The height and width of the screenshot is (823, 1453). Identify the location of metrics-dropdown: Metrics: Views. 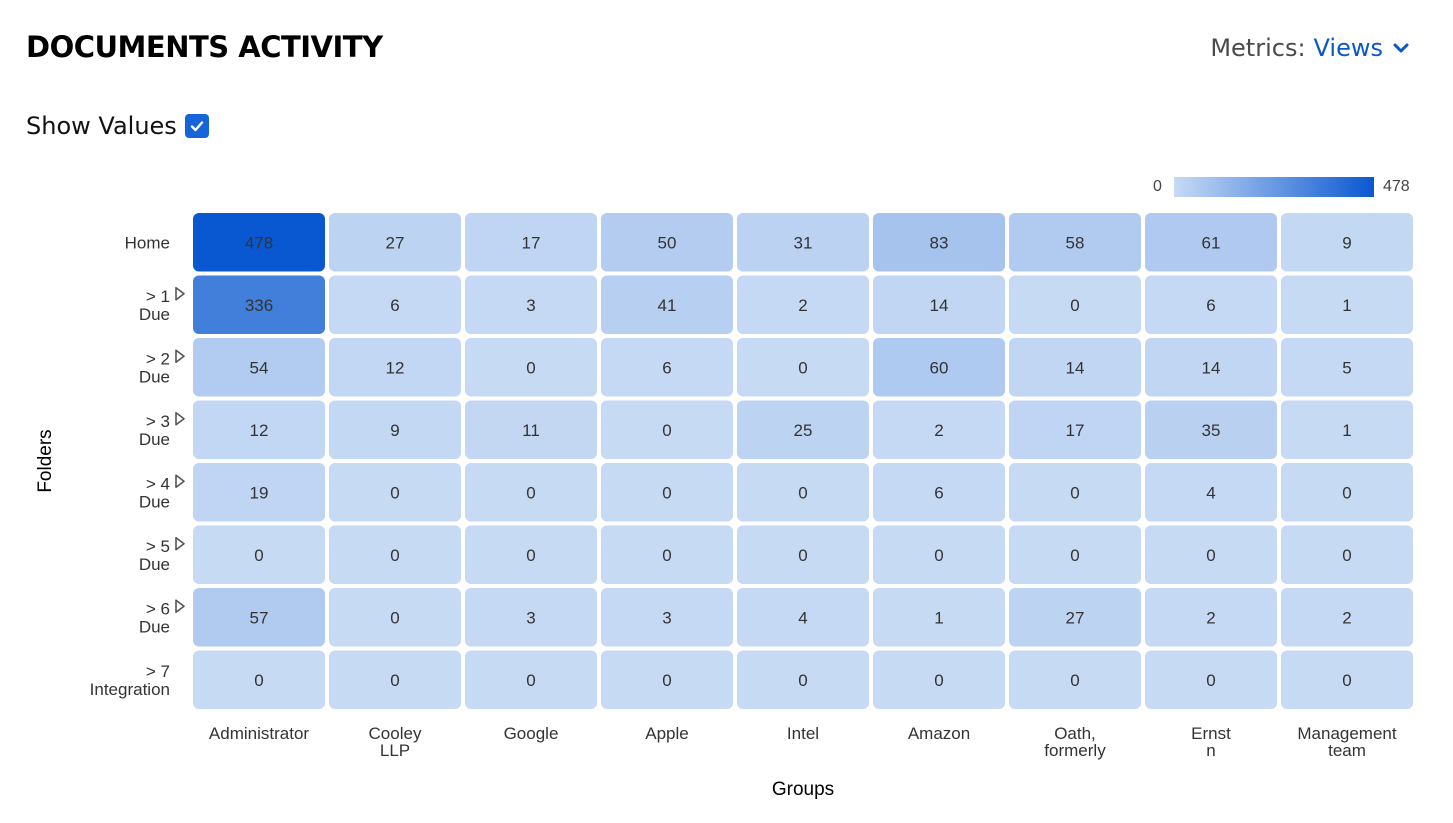
(1309, 48).